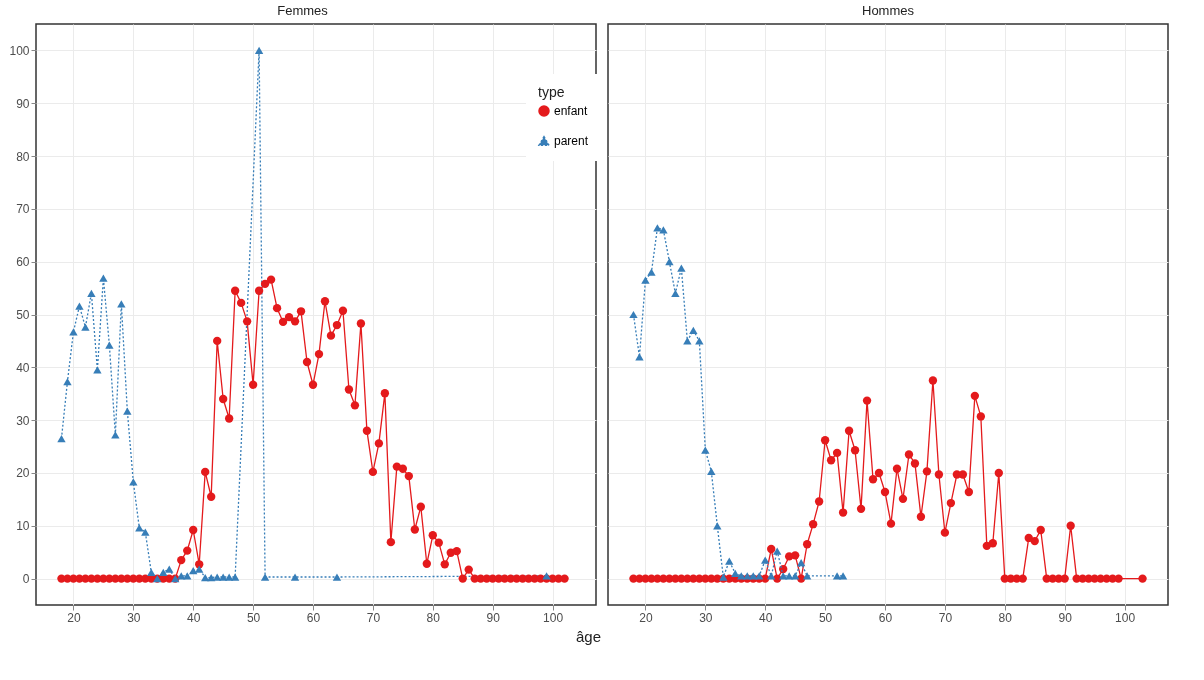  What do you see at coordinates (23, 315) in the screenshot?
I see `y-tick-label: 50` at bounding box center [23, 315].